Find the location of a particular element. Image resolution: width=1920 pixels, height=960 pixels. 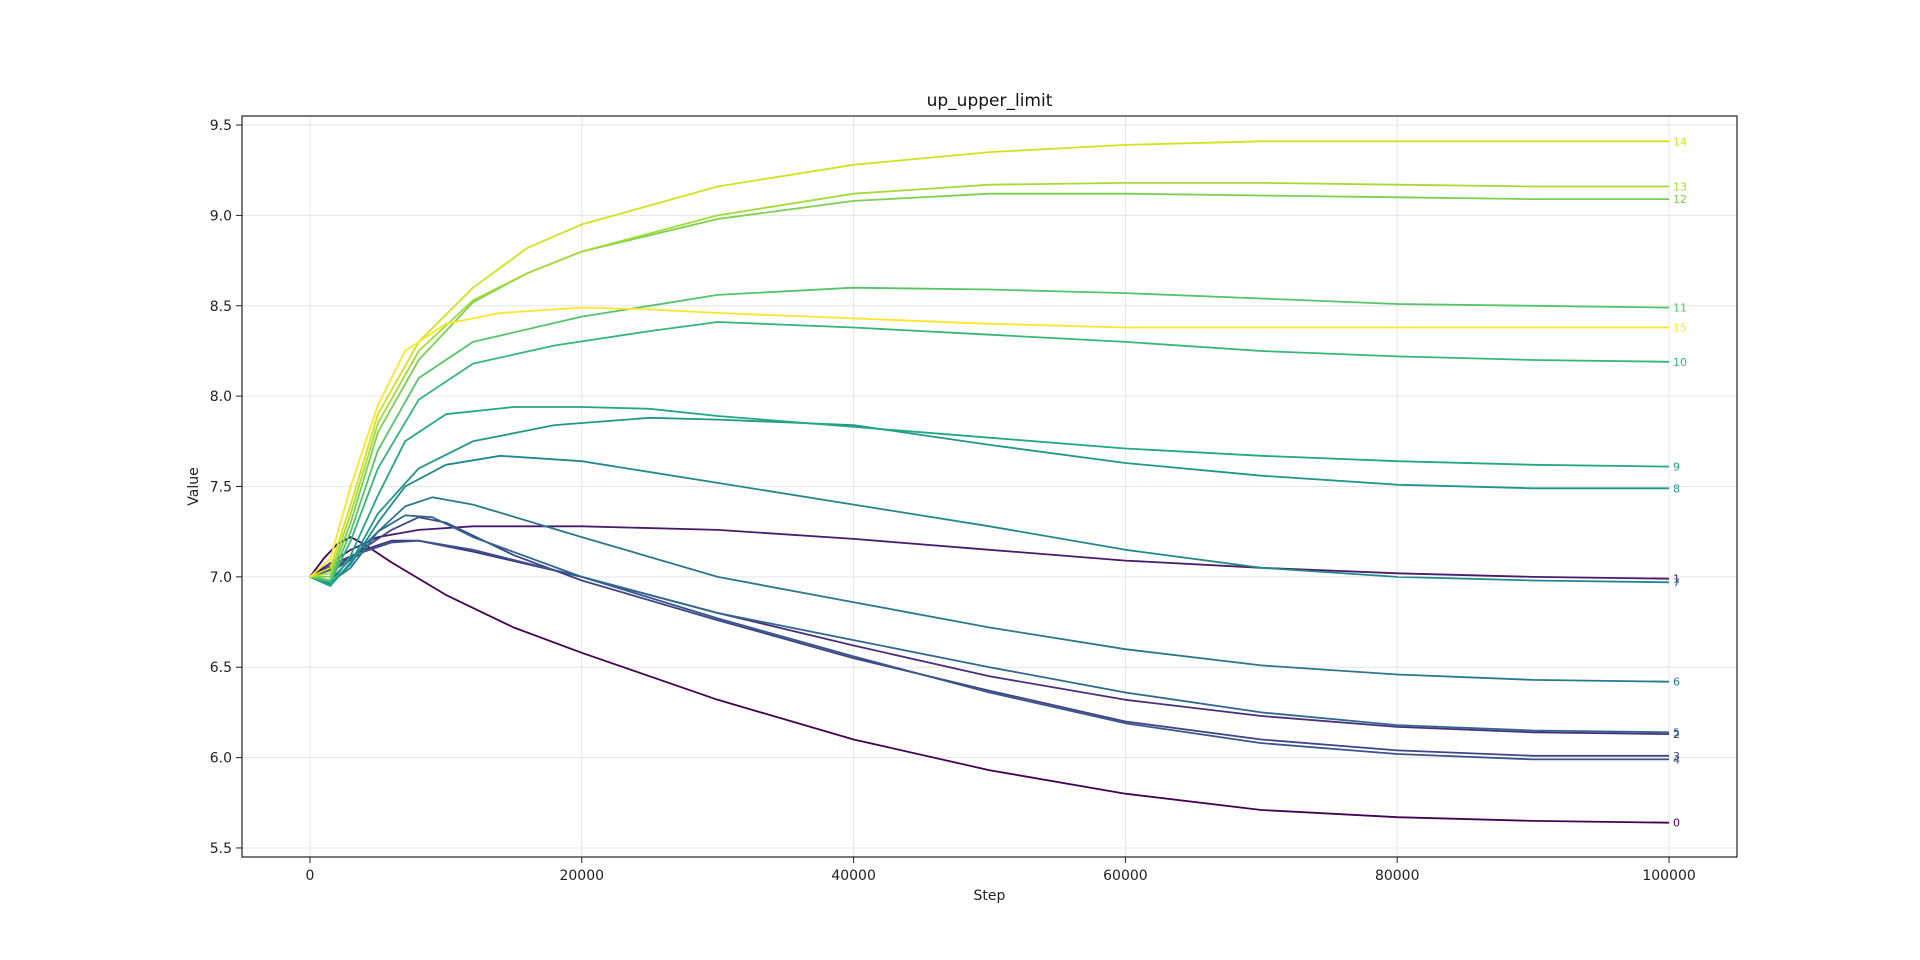

series-end-label-2: 2 is located at coordinates (1676, 734).